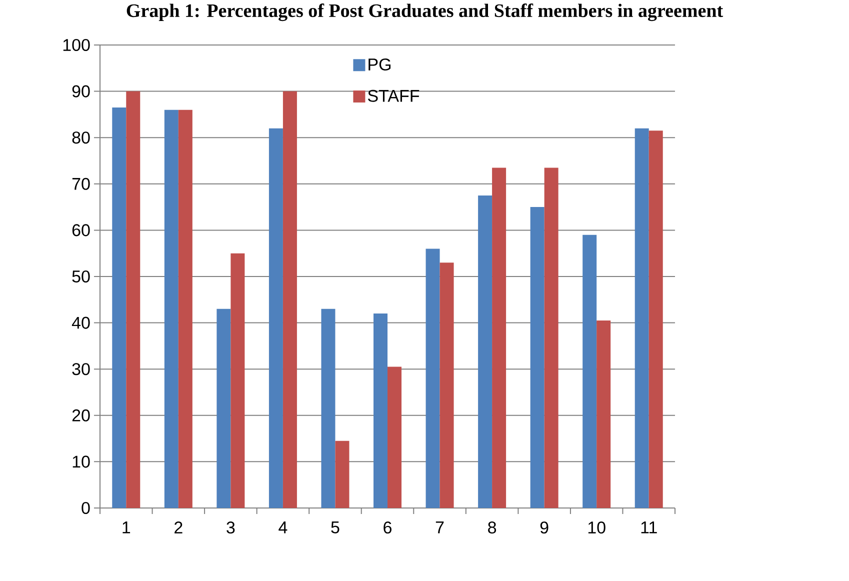  What do you see at coordinates (544, 528) in the screenshot?
I see `x-tick-label: 9` at bounding box center [544, 528].